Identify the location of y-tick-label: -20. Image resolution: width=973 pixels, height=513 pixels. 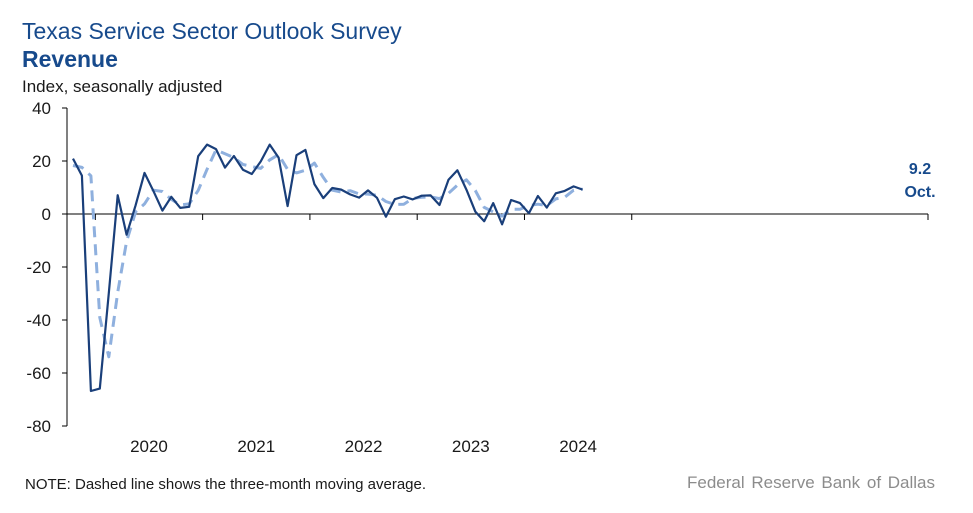
(38, 267).